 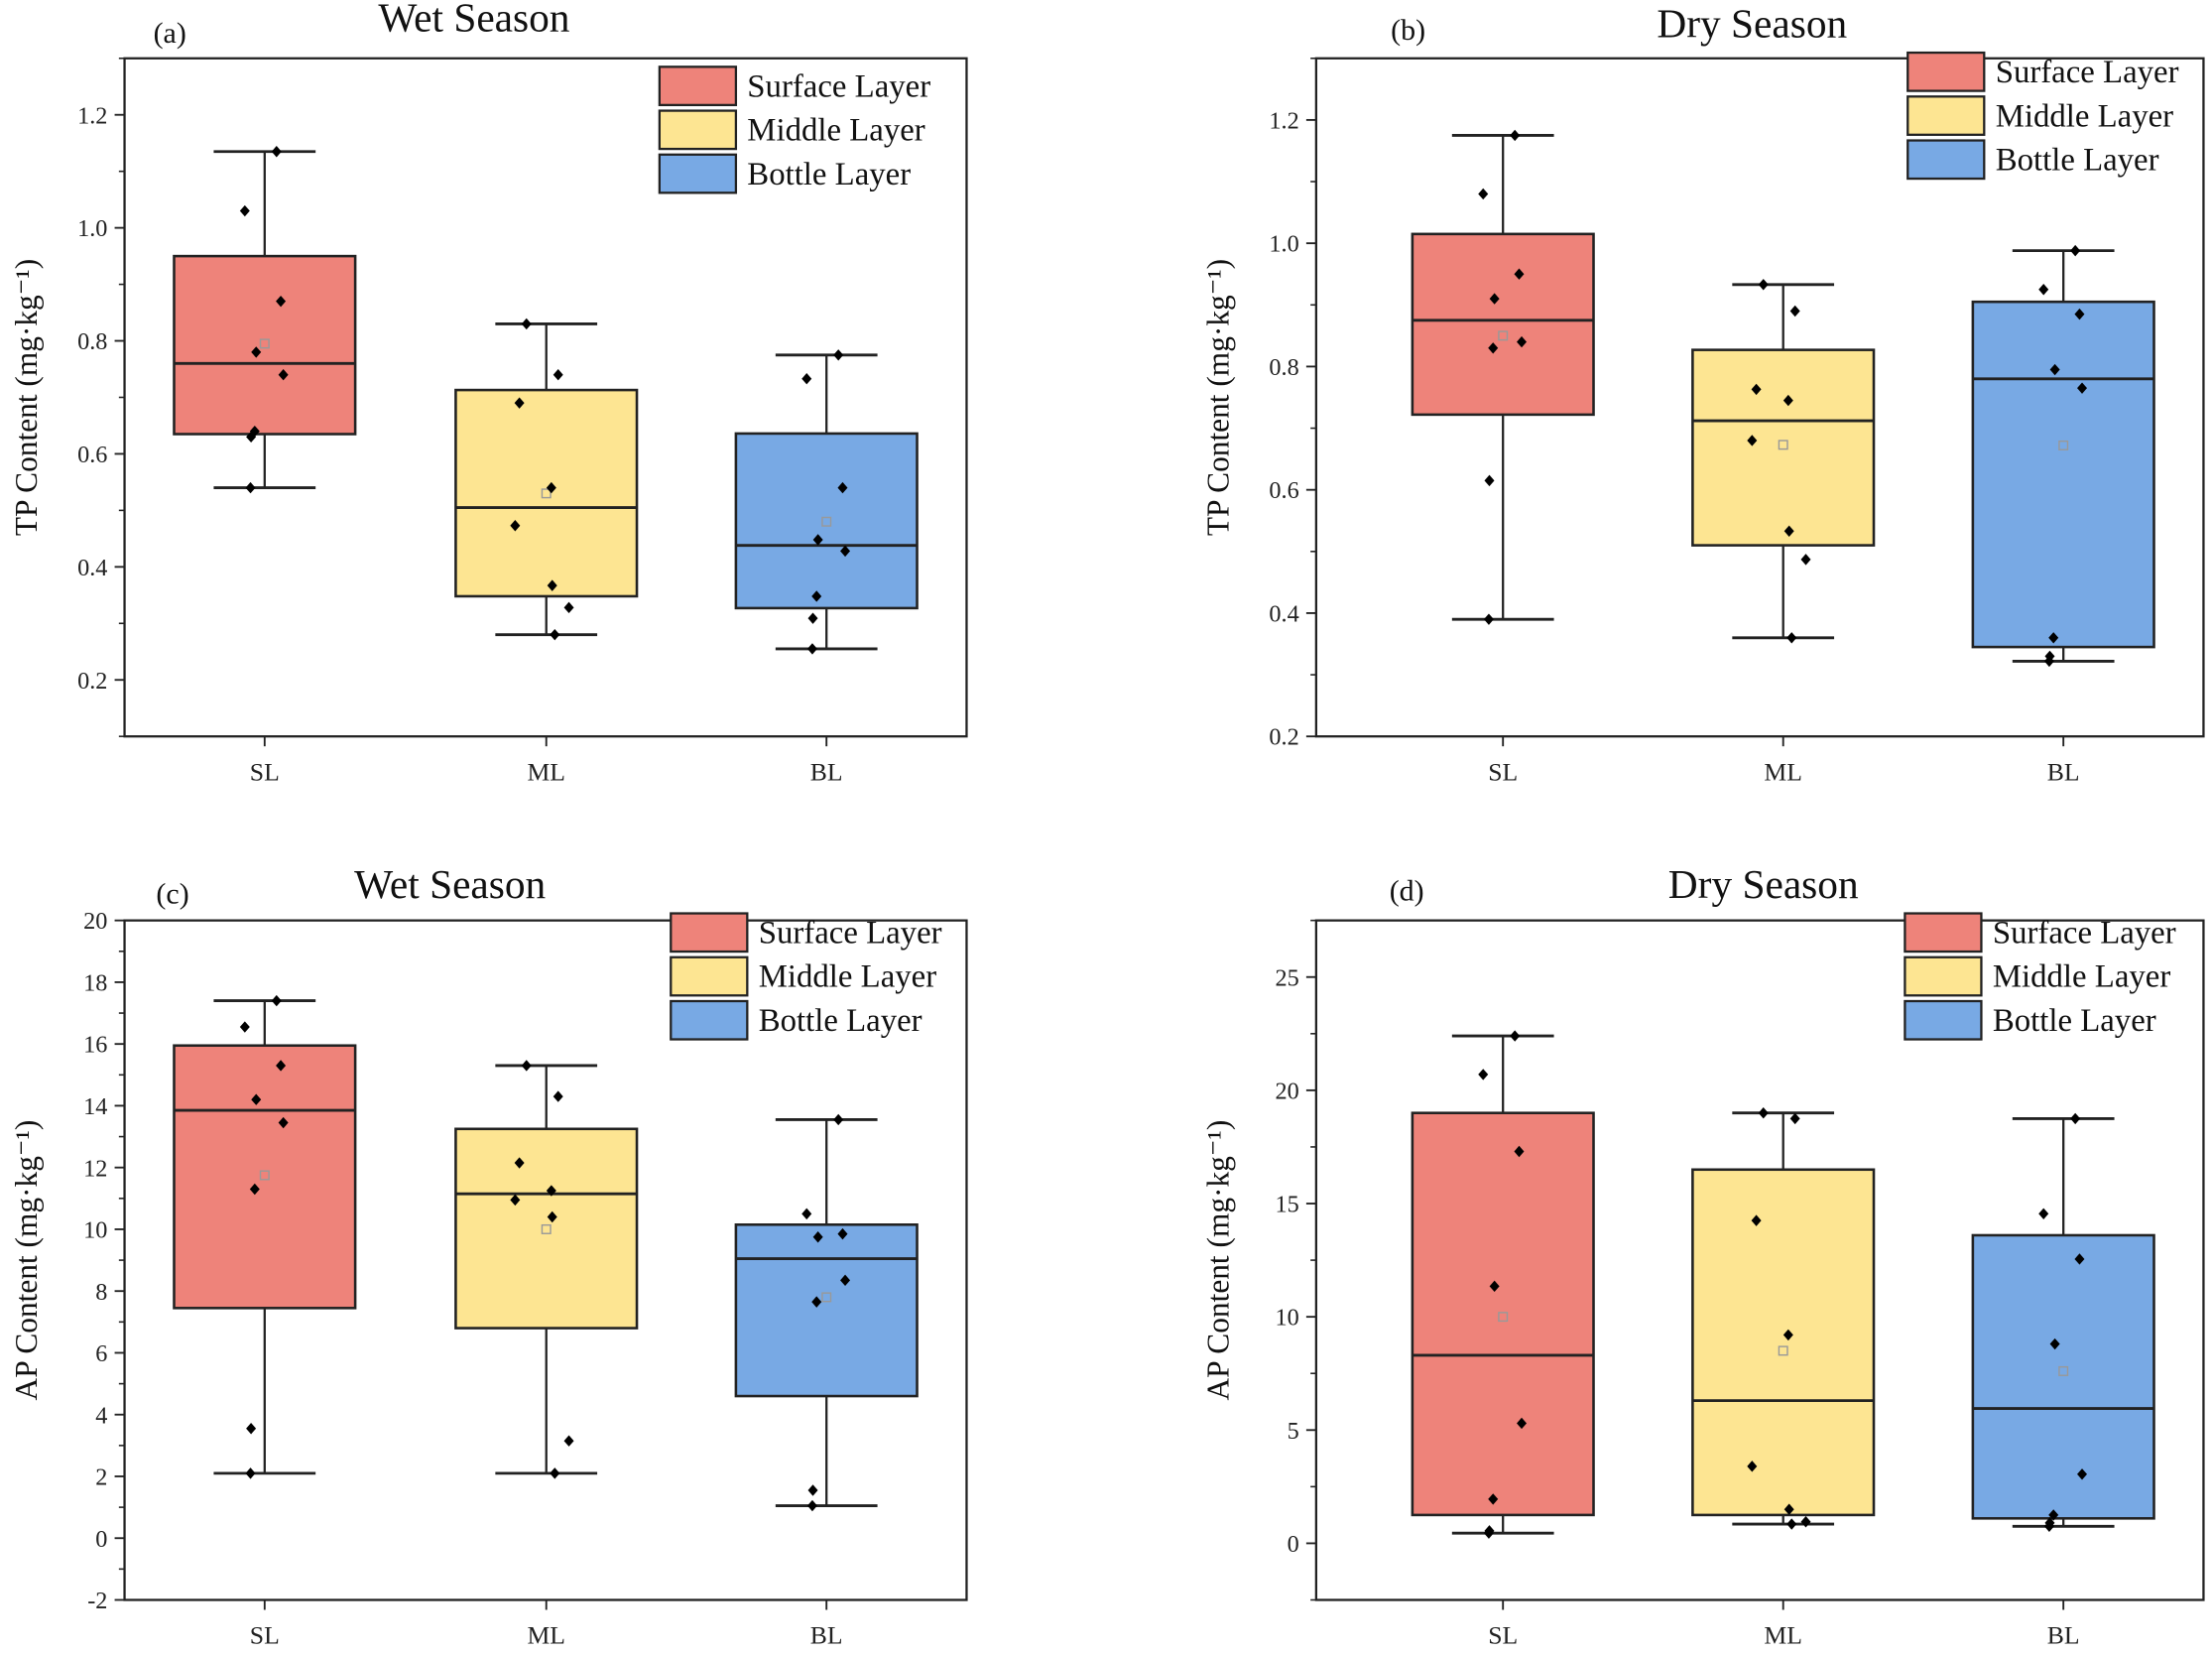 What do you see at coordinates (92, 681) in the screenshot?
I see `y-tick-label: 0.2` at bounding box center [92, 681].